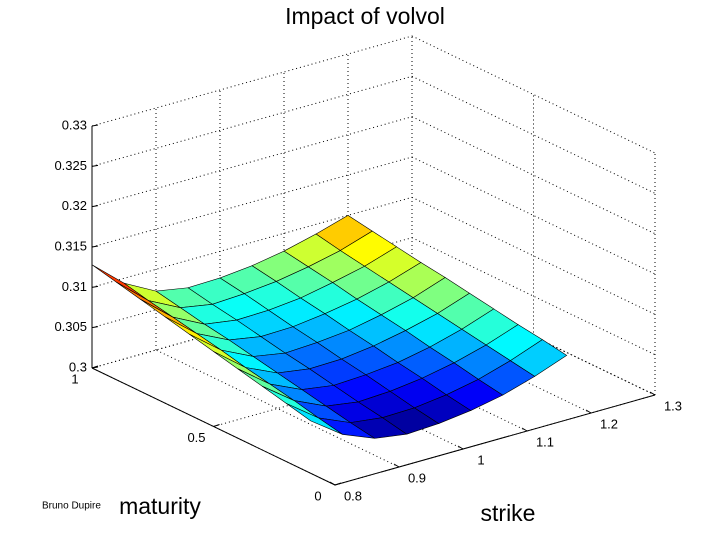 Image resolution: width=720 pixels, height=540 pixels. I want to click on y-tick-label: 0.5, so click(196, 437).